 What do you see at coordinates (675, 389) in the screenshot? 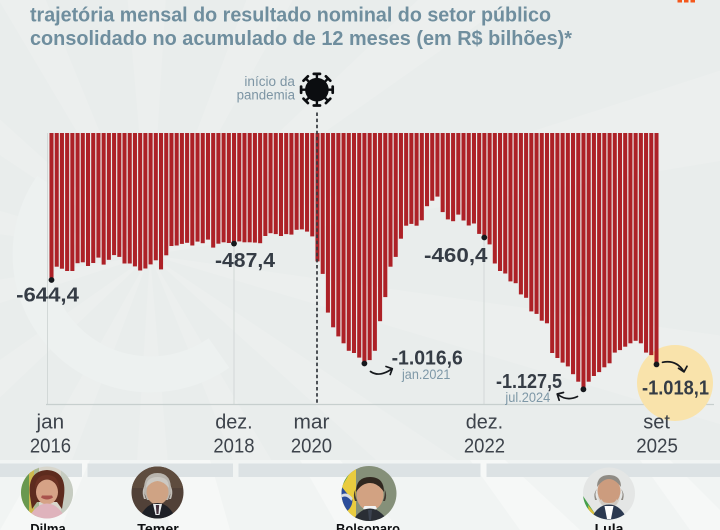
I see `svg-text: -1.018,1` at bounding box center [675, 389].